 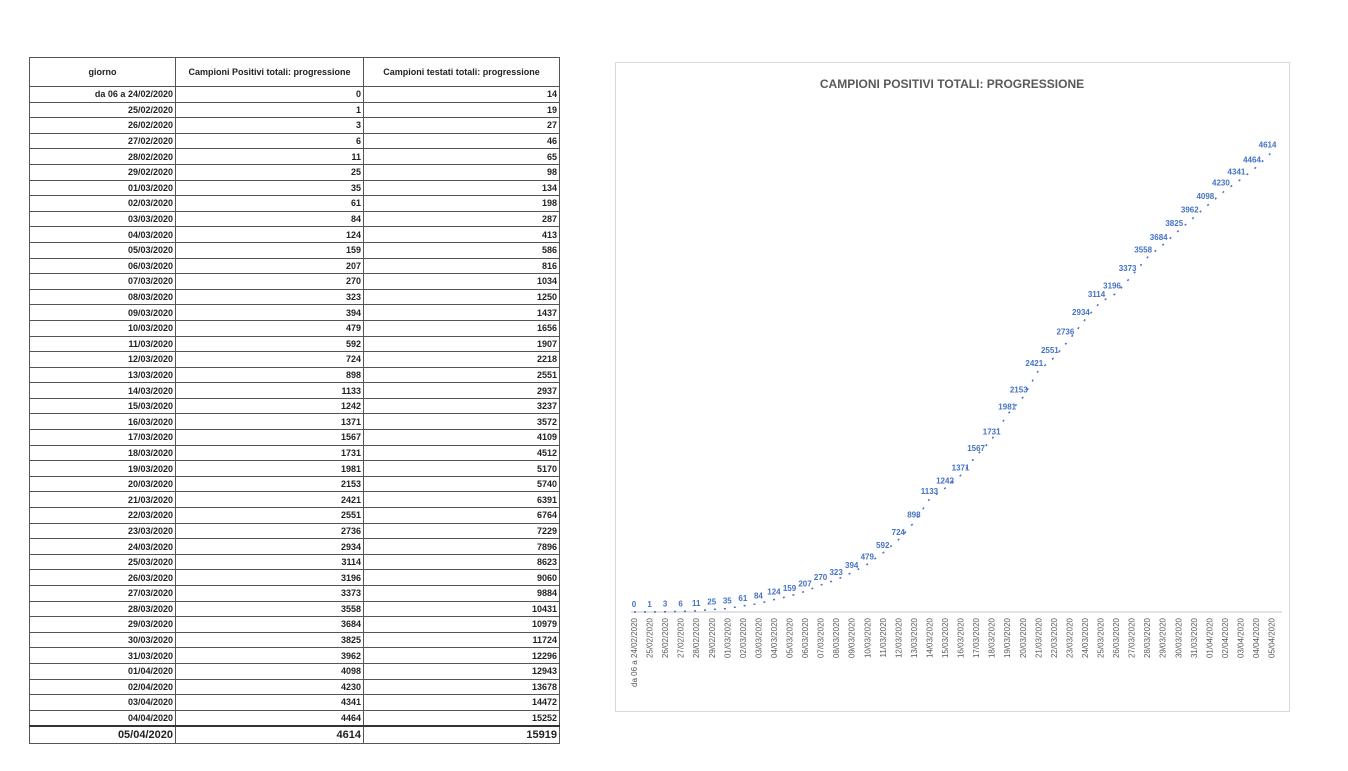 What do you see at coordinates (269, 437) in the screenshot?
I see `positives-cell: 1567` at bounding box center [269, 437].